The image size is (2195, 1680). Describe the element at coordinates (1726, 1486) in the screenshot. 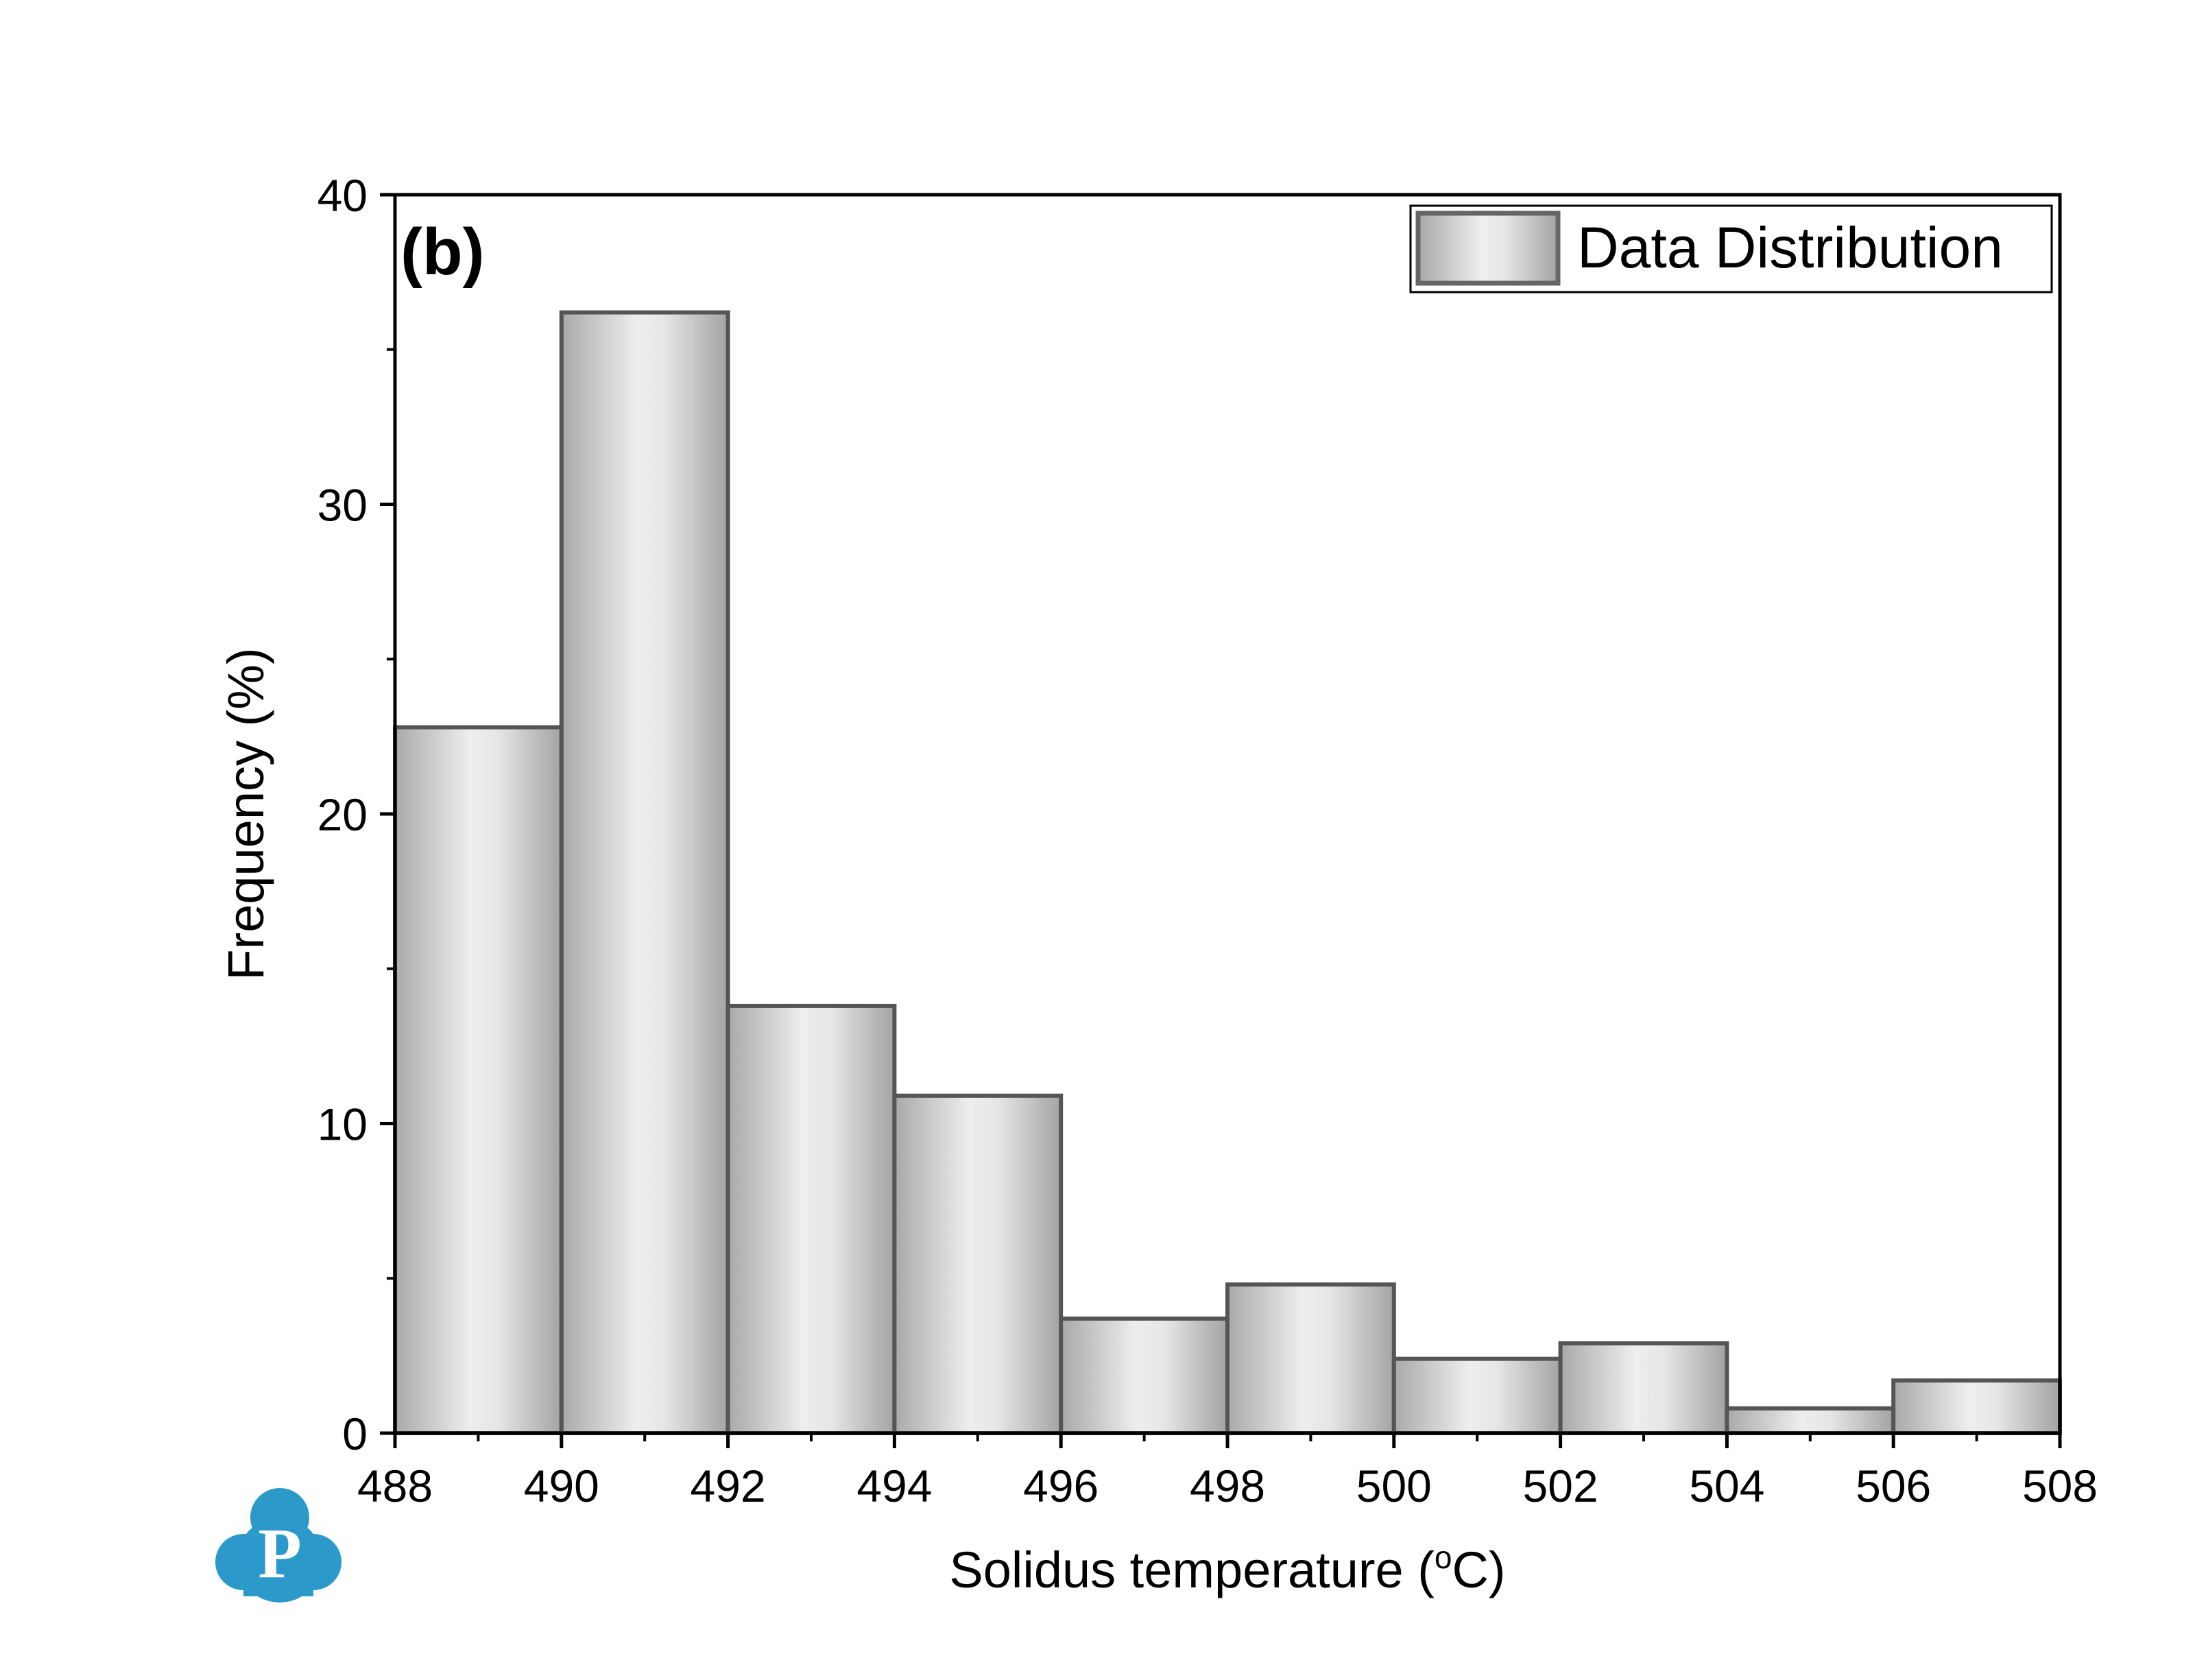

I see `x-tick-label: 504` at that location.